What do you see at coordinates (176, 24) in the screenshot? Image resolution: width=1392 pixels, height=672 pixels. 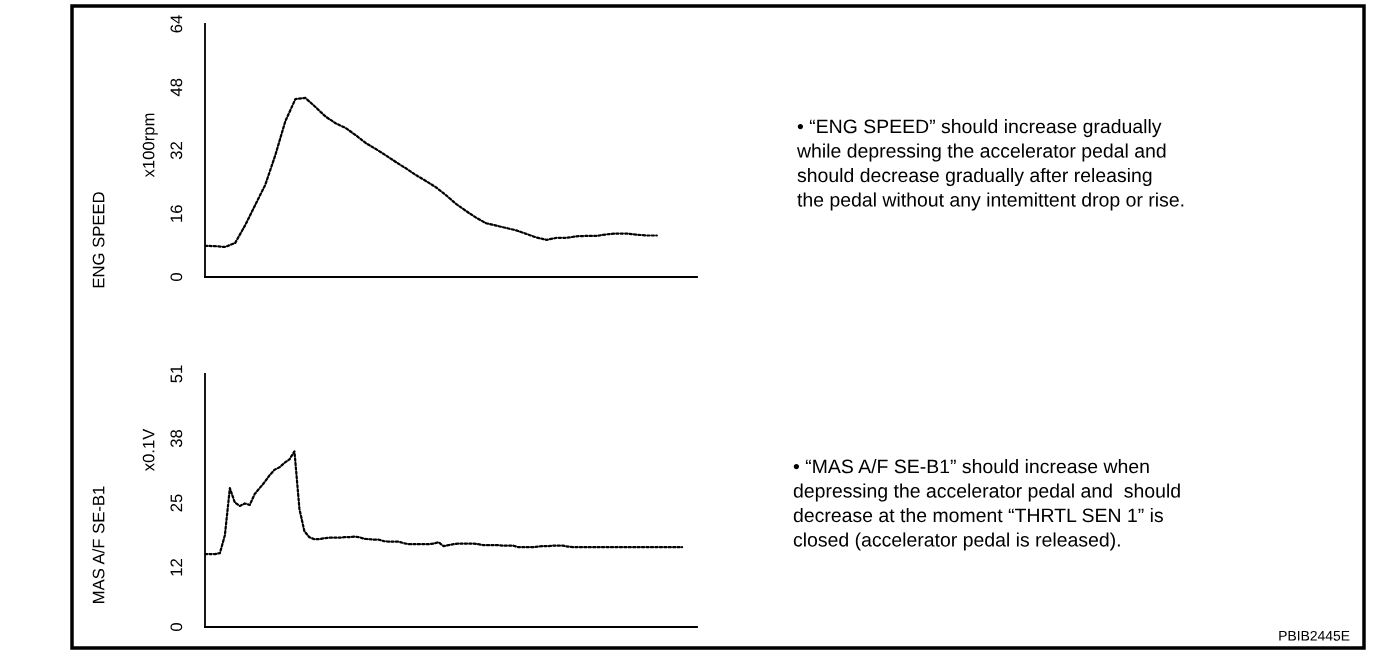 I see `y-tick-label: 64` at bounding box center [176, 24].